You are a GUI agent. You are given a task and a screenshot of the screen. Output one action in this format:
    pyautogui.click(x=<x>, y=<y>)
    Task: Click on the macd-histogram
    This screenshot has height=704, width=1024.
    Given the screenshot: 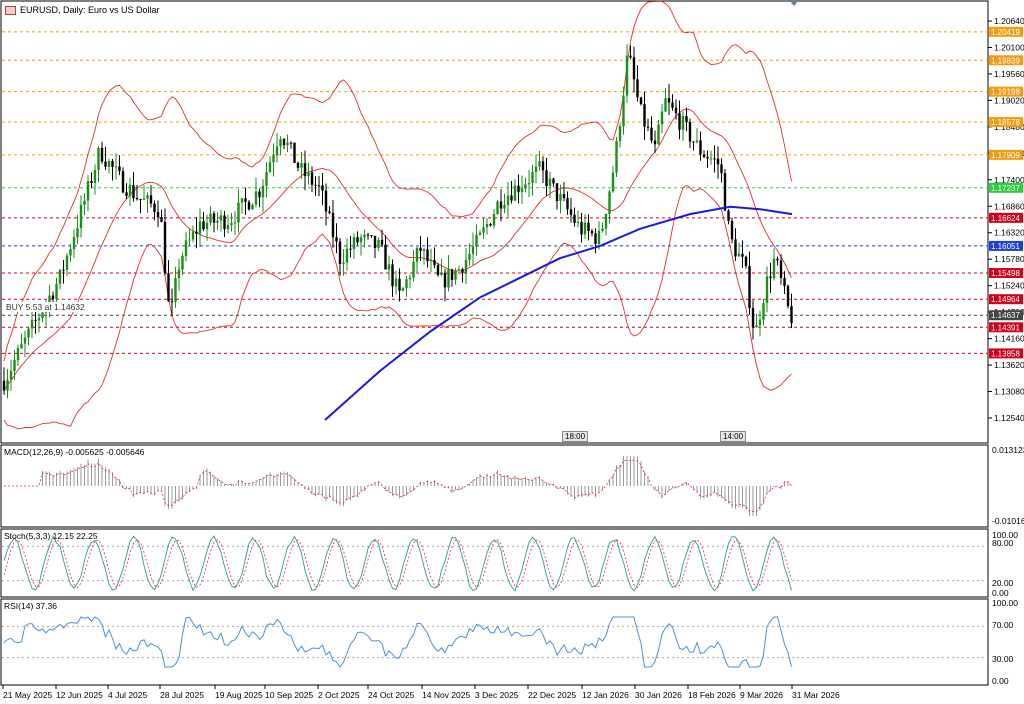 What is the action you would take?
    pyautogui.click(x=398, y=486)
    